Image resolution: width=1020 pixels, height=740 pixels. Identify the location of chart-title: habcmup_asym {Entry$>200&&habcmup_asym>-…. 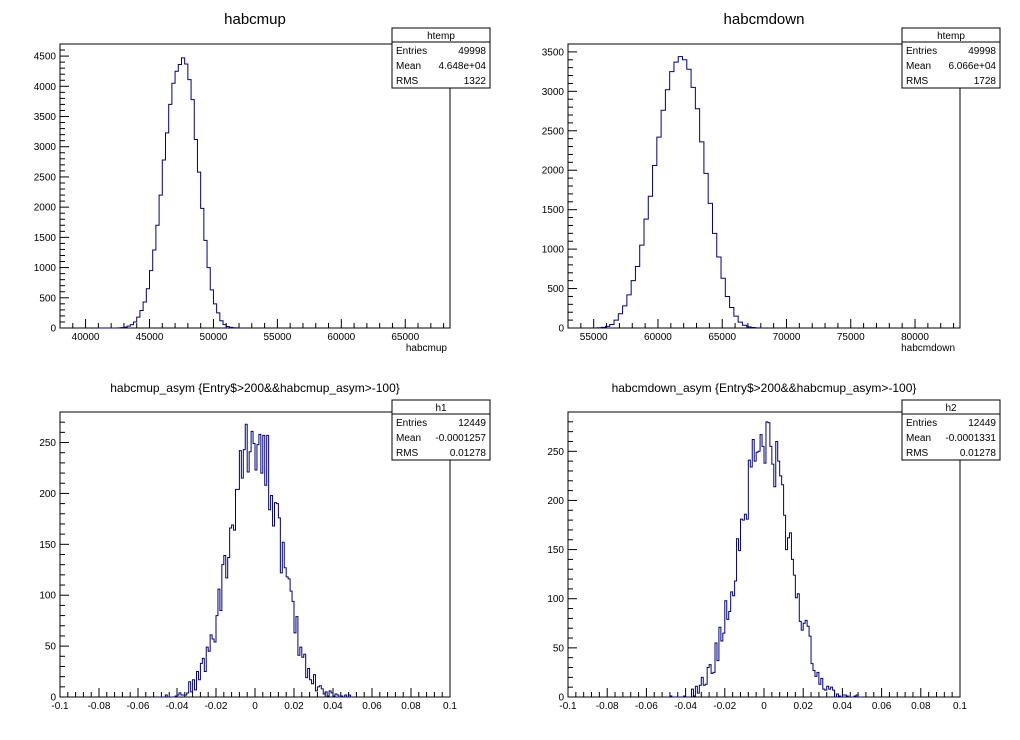
(255, 388).